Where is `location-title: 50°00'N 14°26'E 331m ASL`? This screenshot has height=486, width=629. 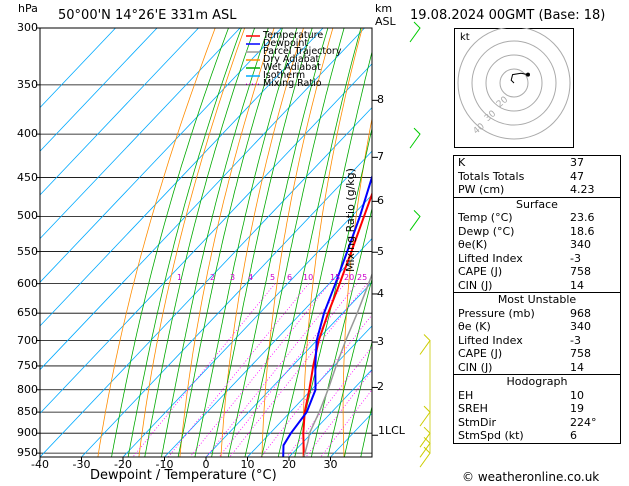 location-title: 50°00'N 14°26'E 331m ASL is located at coordinates (147, 15).